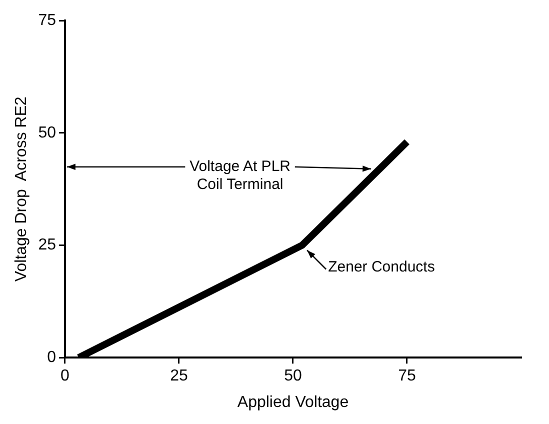 The height and width of the screenshot is (424, 549). I want to click on y-tick-label: 25, so click(47, 245).